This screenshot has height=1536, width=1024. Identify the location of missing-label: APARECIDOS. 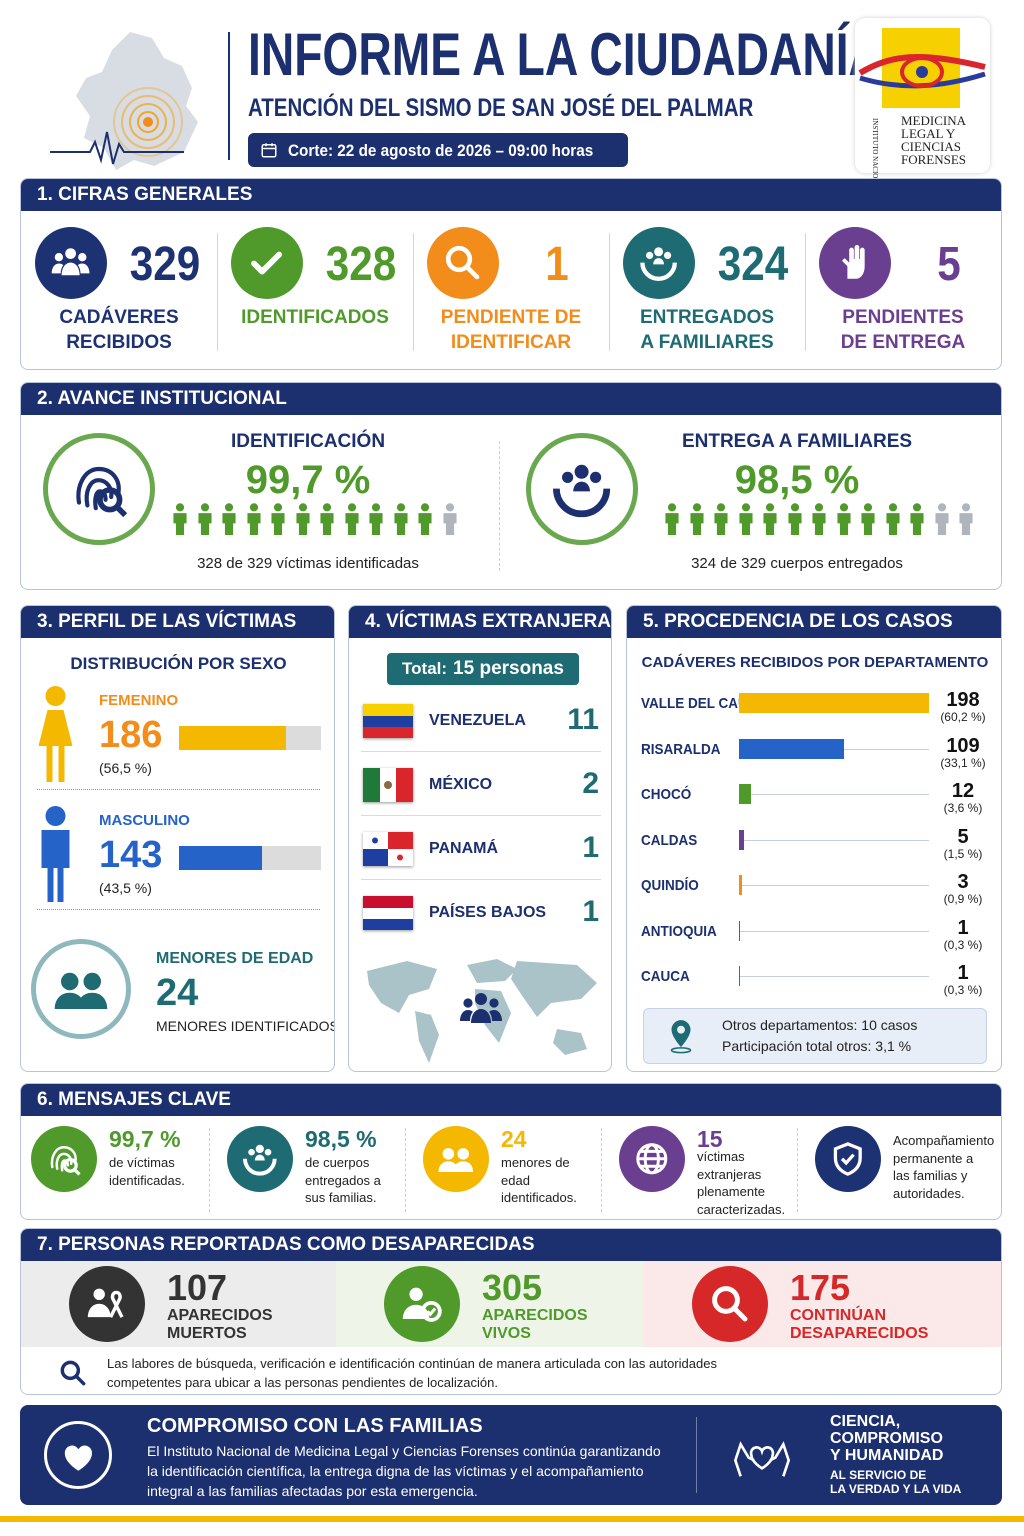
(535, 1315).